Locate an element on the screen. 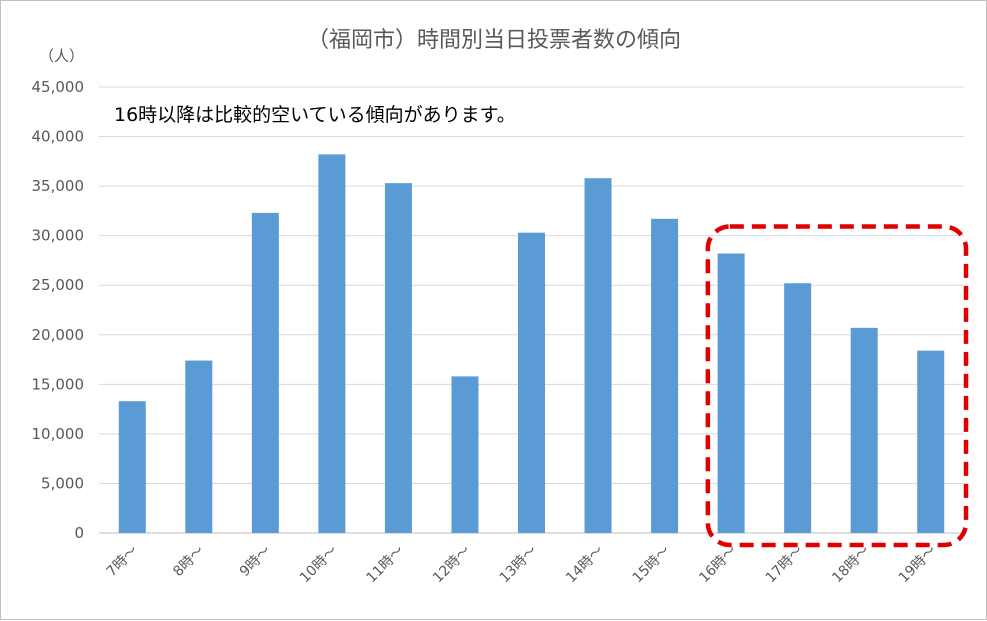 This screenshot has width=987, height=621. highlight-rectangle is located at coordinates (837, 386).